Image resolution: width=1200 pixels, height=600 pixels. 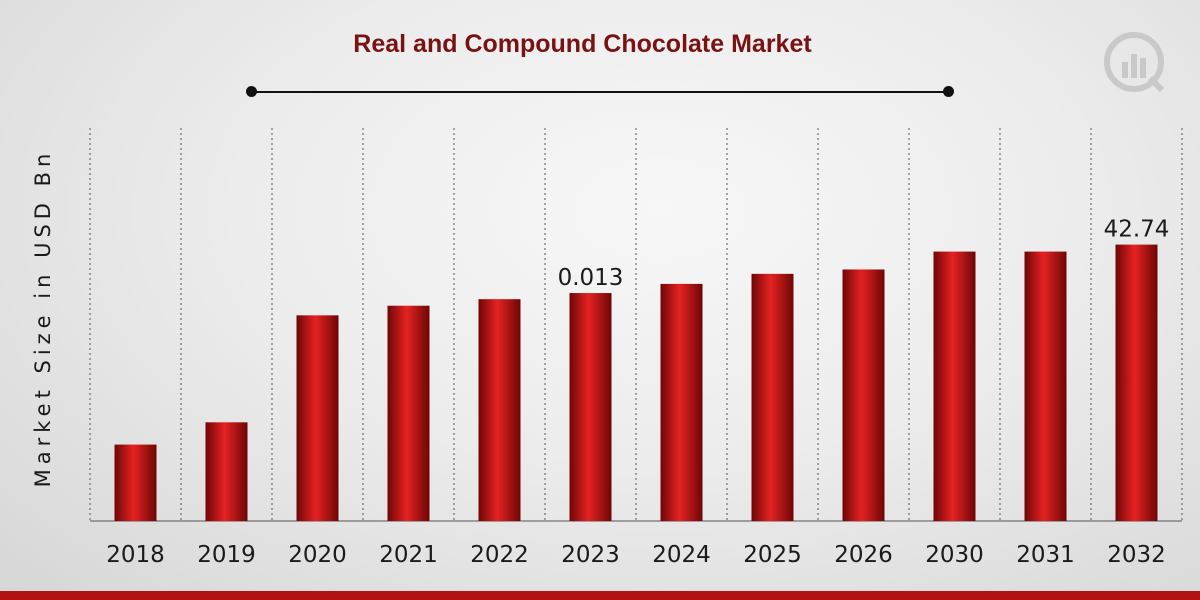 I want to click on bar-2019, so click(x=226, y=471).